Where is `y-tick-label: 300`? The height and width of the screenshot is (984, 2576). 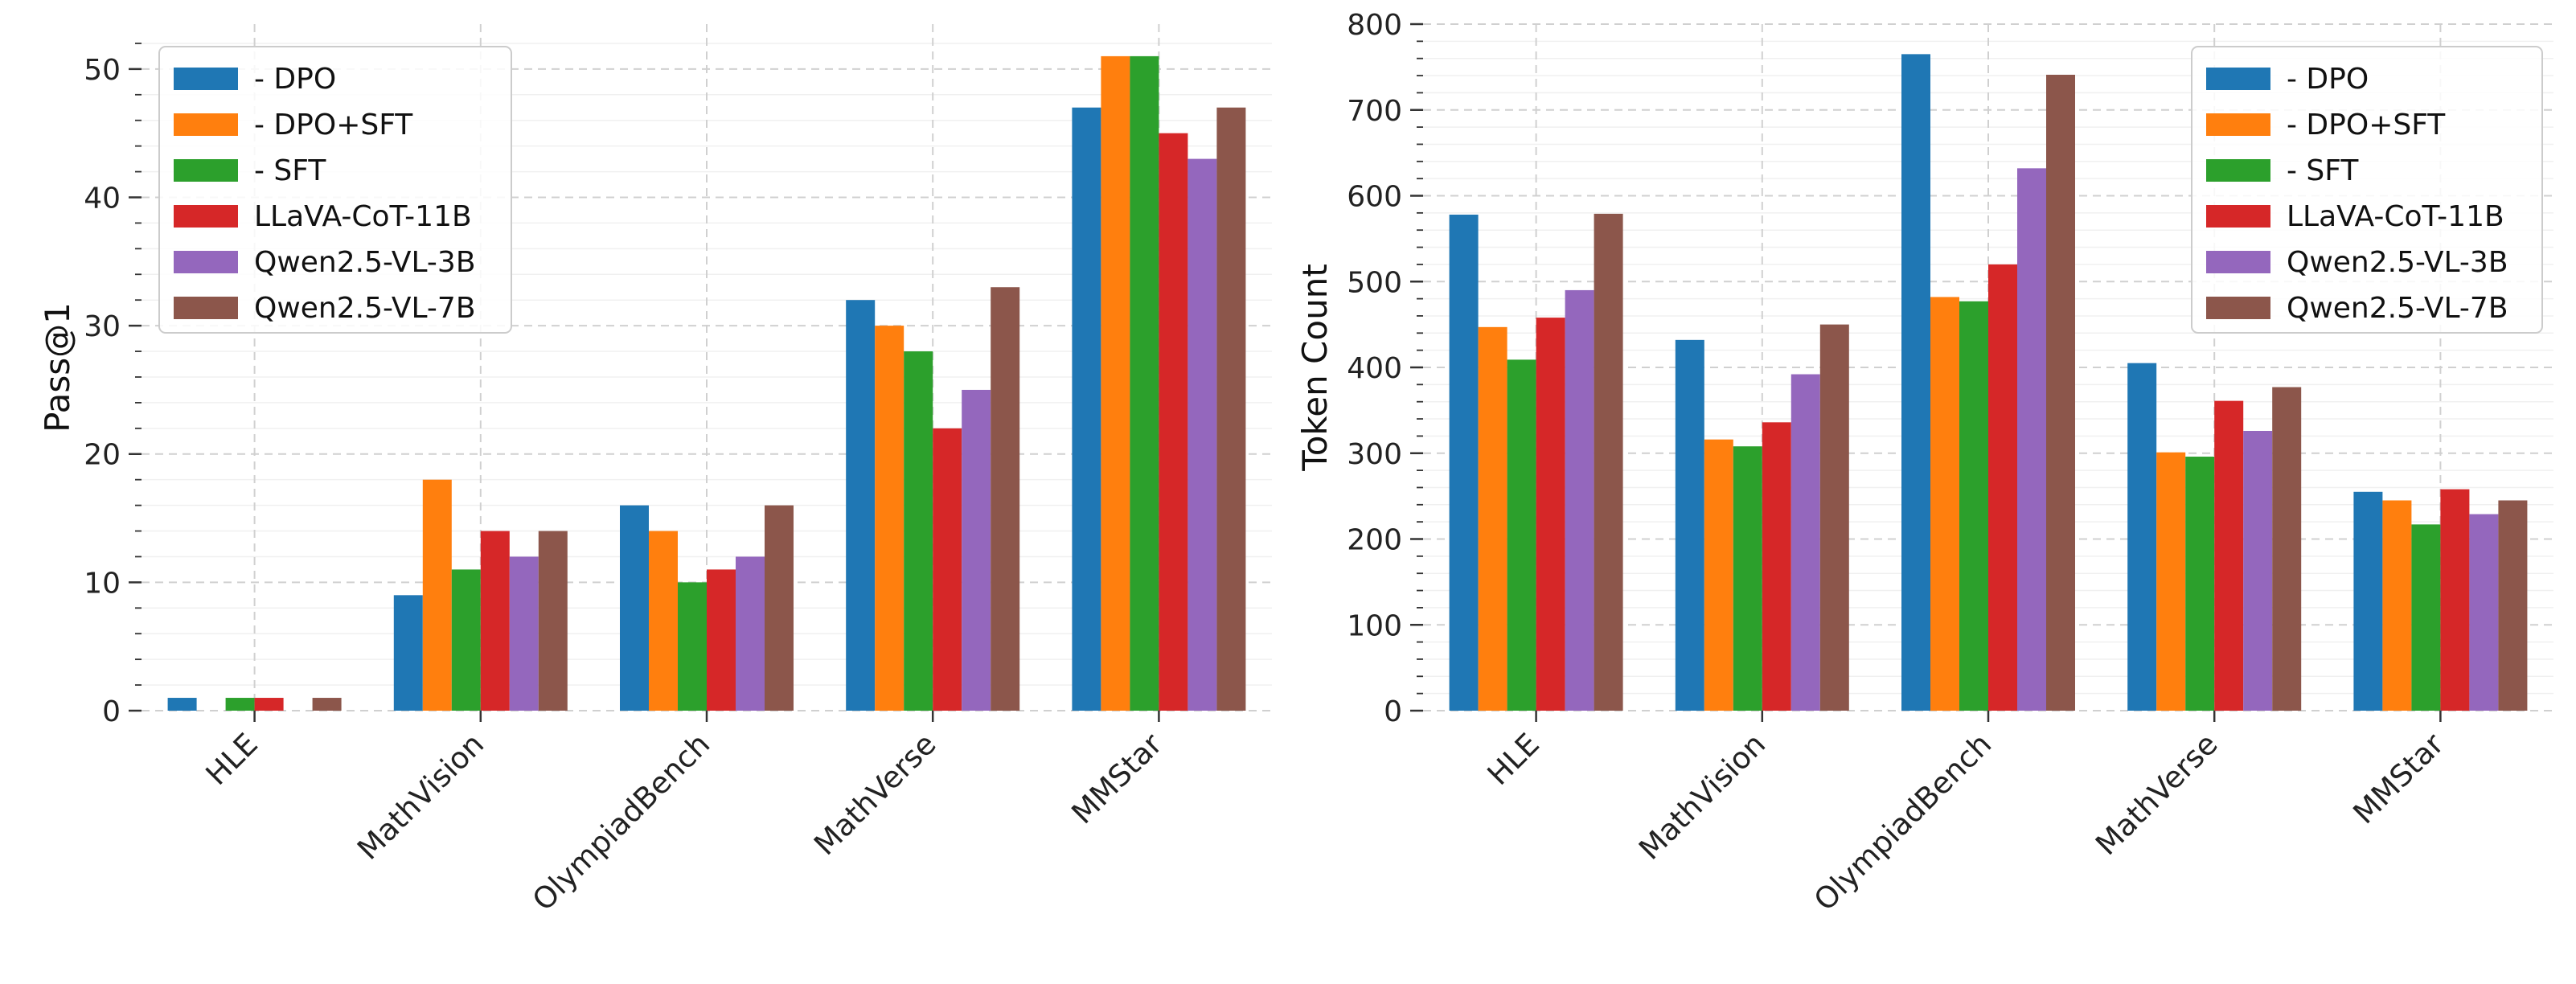
y-tick-label: 300 is located at coordinates (1375, 455).